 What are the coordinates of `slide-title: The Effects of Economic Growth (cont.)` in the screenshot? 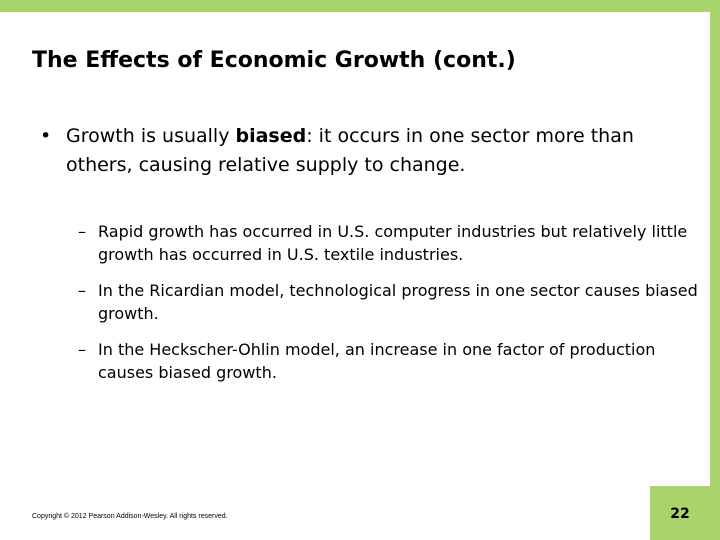 It's located at (274, 60).